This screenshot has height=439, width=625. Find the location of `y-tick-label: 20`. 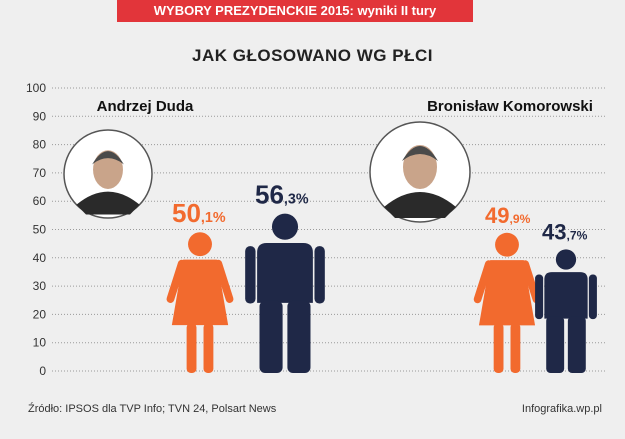

y-tick-label: 20 is located at coordinates (40, 314).